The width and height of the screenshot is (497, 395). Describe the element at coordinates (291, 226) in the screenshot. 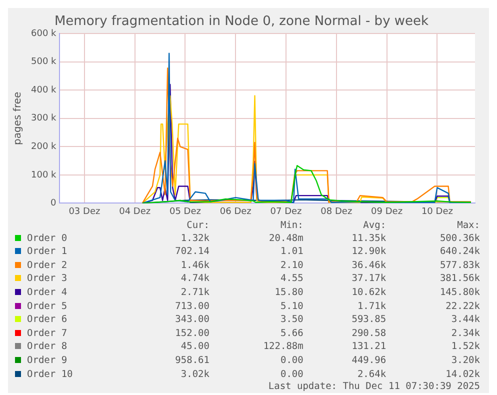

I see `text: Min:` at that location.